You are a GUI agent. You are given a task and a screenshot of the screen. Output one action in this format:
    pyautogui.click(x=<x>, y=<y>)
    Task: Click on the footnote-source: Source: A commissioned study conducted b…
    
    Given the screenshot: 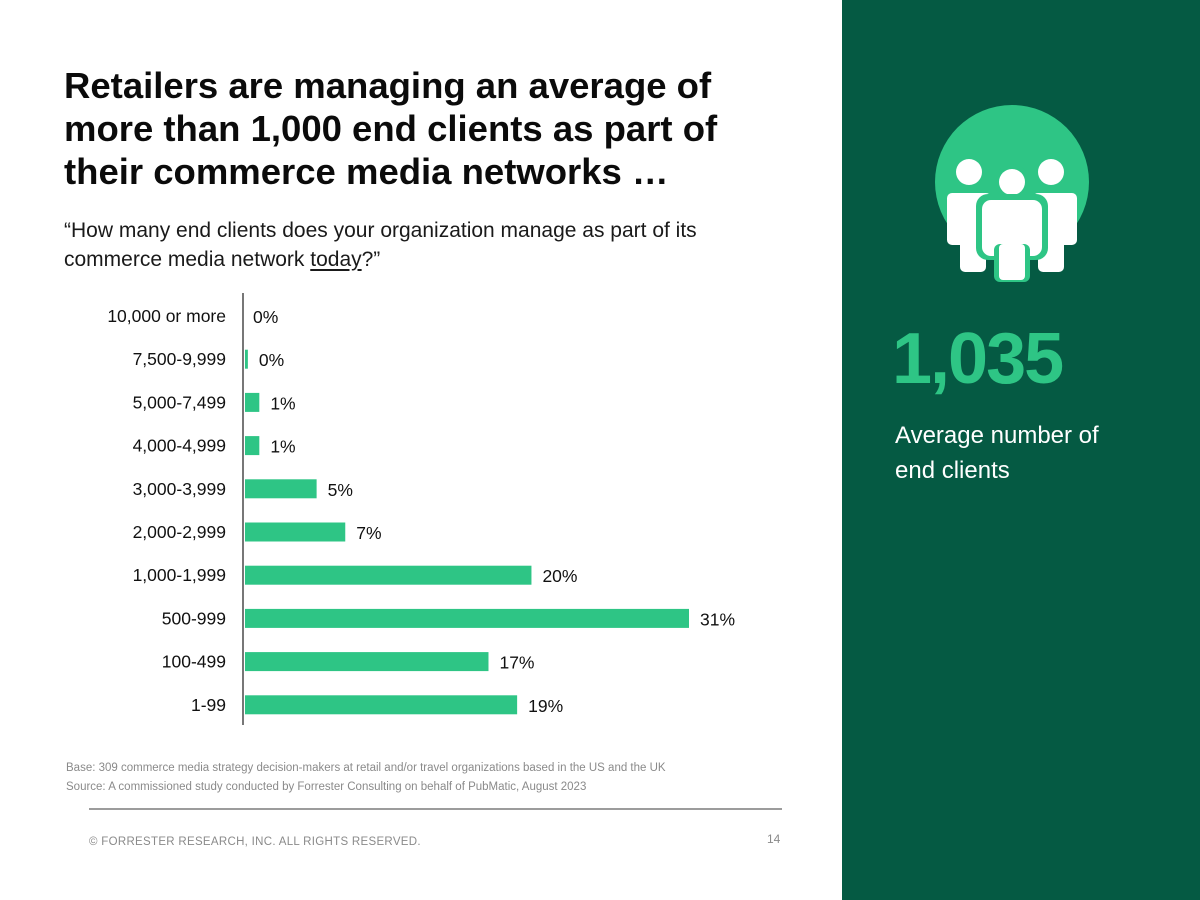 What is the action you would take?
    pyautogui.click(x=326, y=787)
    